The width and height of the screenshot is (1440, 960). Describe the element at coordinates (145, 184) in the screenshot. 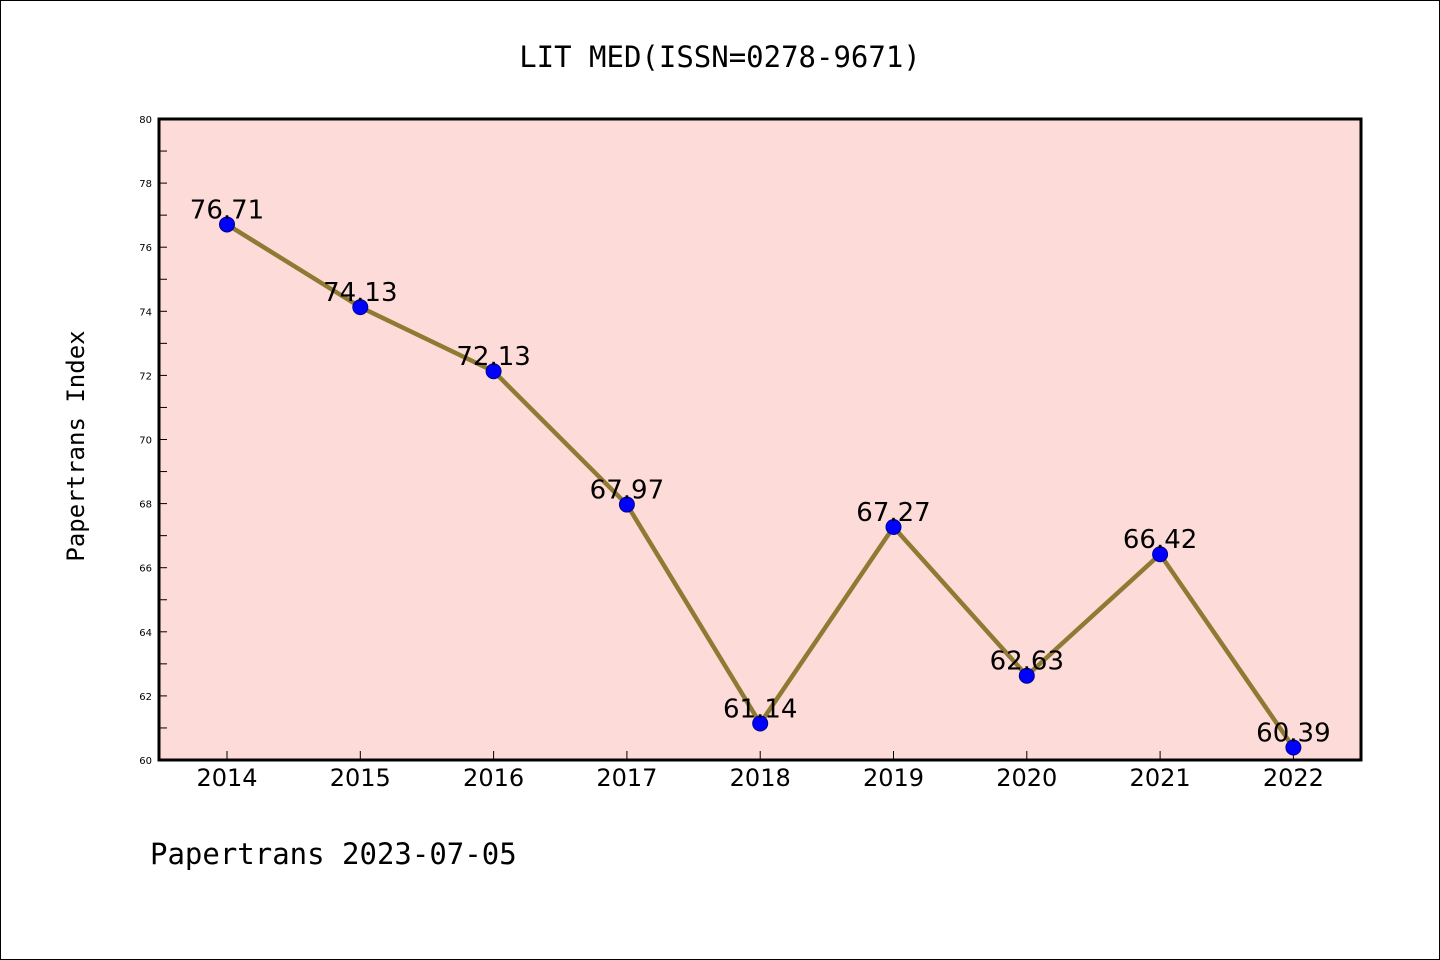

I see `y-tick-label: 78` at that location.